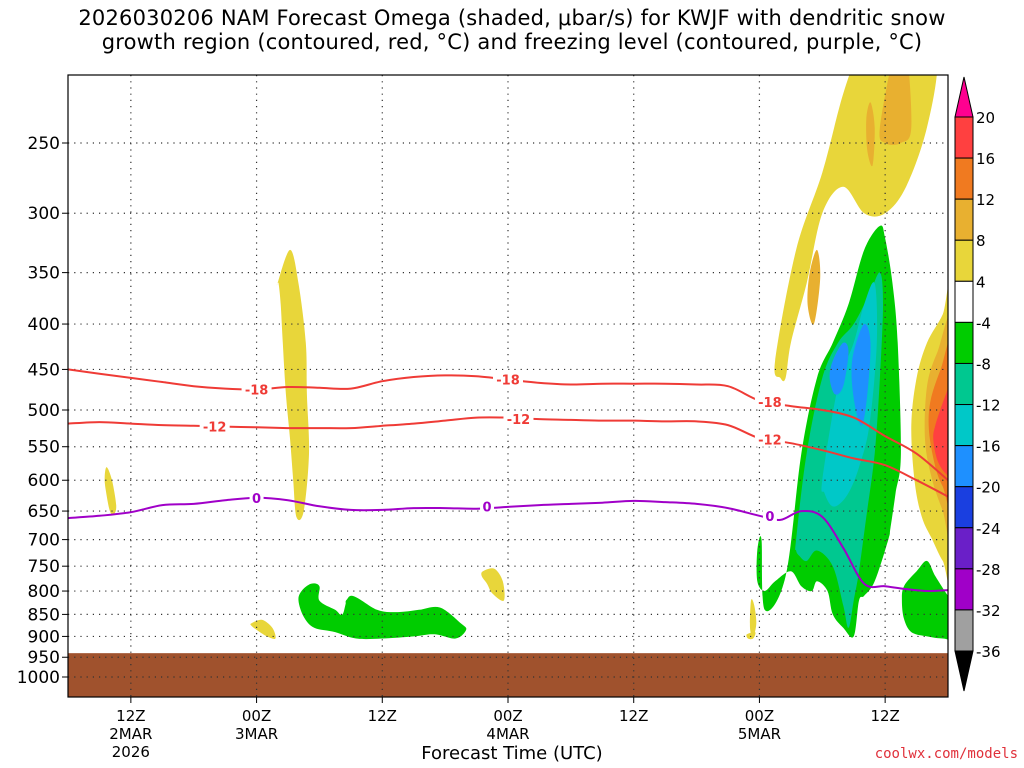  Describe the element at coordinates (759, 734) in the screenshot. I see `x-tick-label: 5MAR` at that location.